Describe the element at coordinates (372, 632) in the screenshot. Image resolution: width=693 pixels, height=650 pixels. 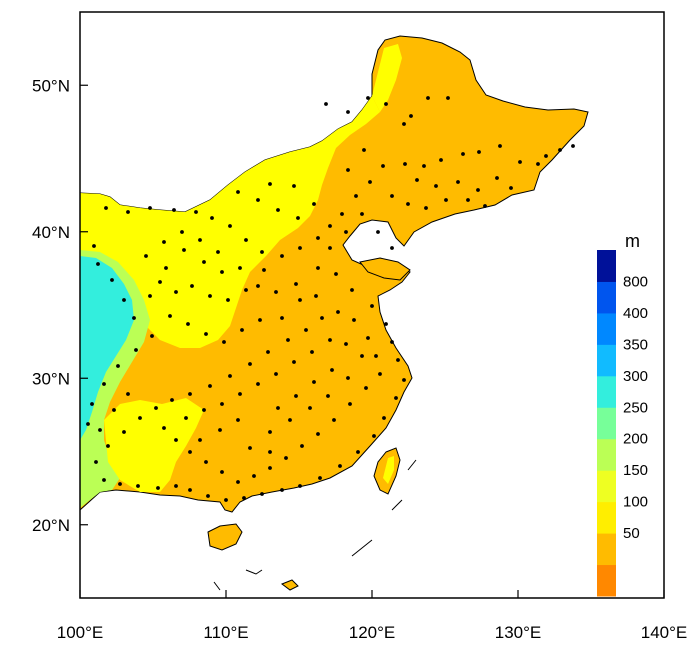
I see `x-tick-label: 120°E` at that location.